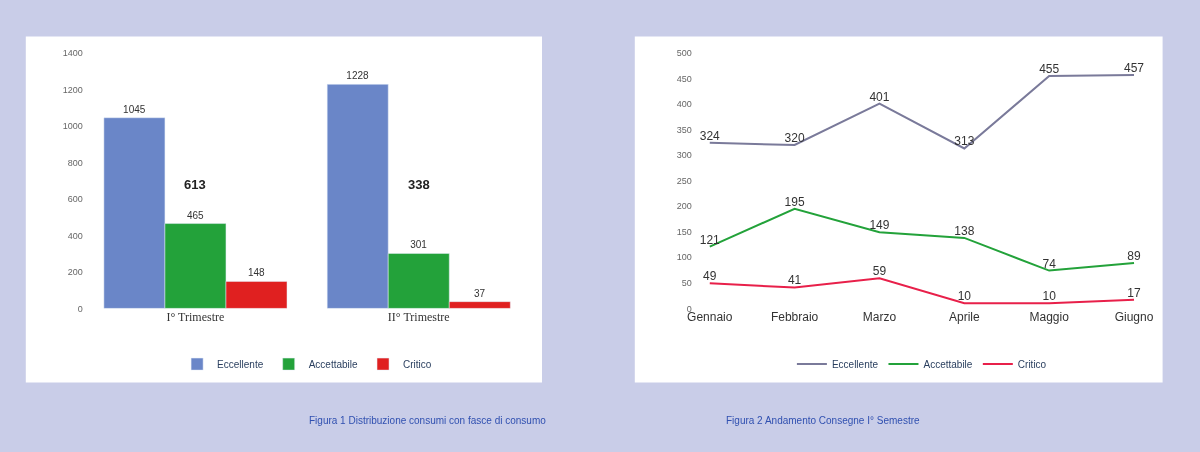 The width and height of the screenshot is (1200, 452). What do you see at coordinates (1134, 67) in the screenshot?
I see `data-label: 457` at bounding box center [1134, 67].